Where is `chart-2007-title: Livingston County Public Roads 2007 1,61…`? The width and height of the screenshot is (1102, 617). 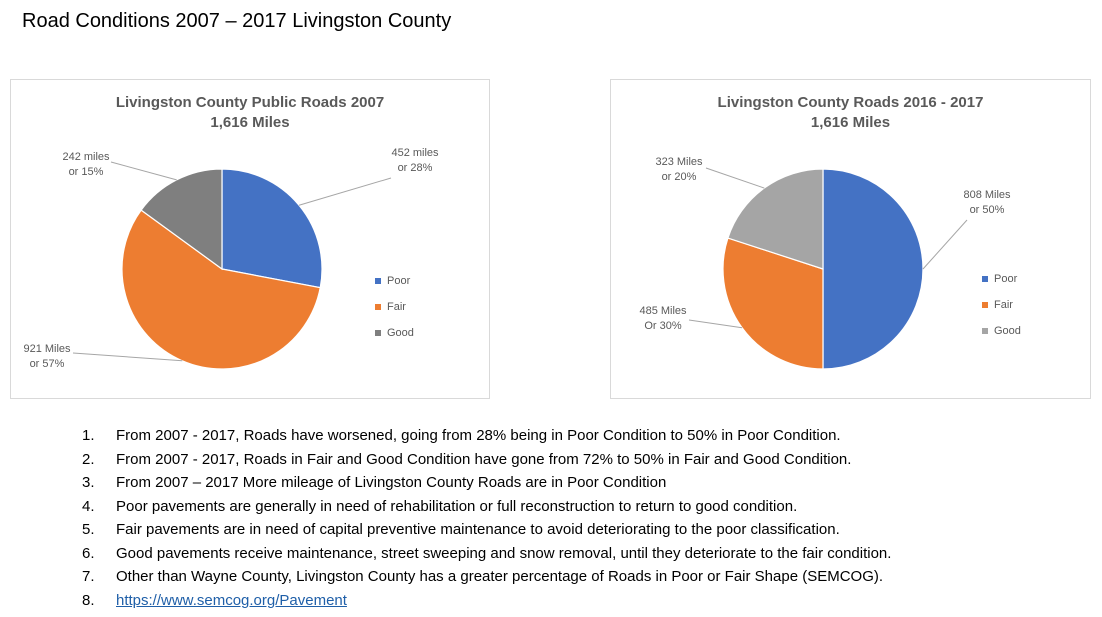
chart-2007-title: Livingston County Public Roads 2007 1,61… is located at coordinates (250, 113).